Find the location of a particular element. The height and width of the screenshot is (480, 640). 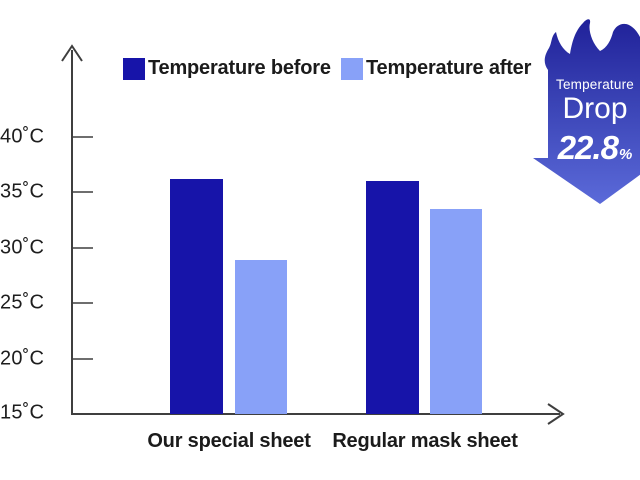

category-label-regular-sheet: Regular mask sheet is located at coordinates (425, 441).